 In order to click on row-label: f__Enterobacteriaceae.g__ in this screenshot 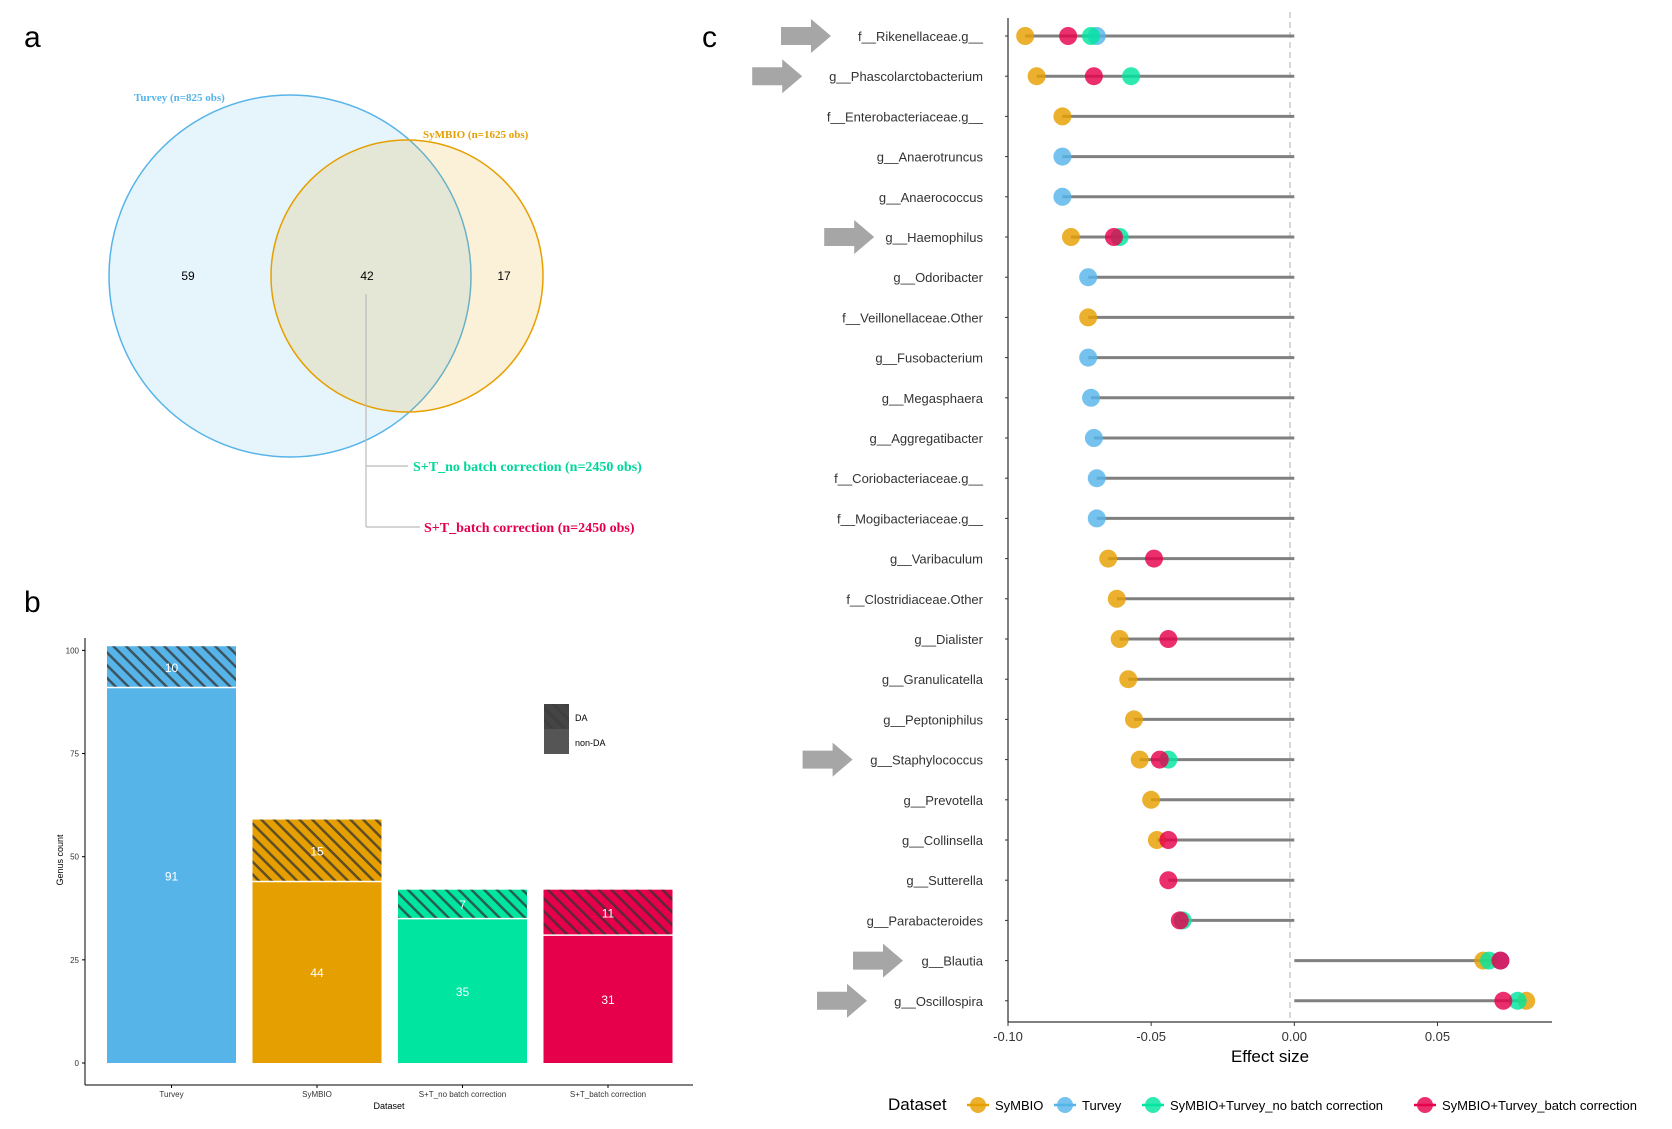, I will do `click(905, 116)`.